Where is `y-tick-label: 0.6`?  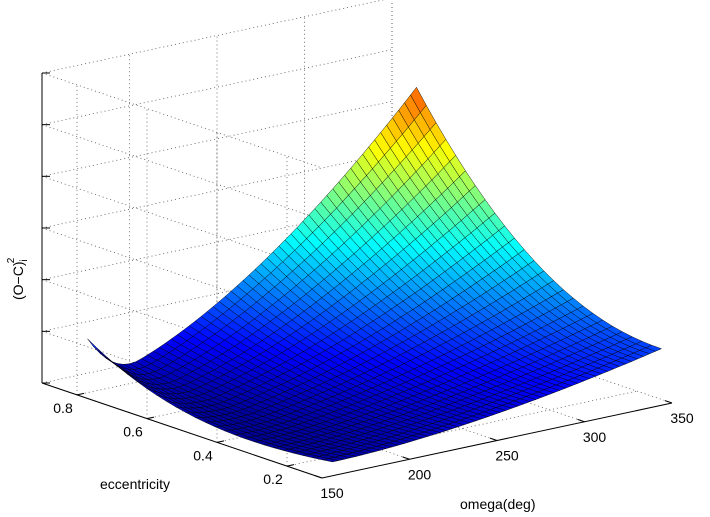
y-tick-label: 0.6 is located at coordinates (133, 432).